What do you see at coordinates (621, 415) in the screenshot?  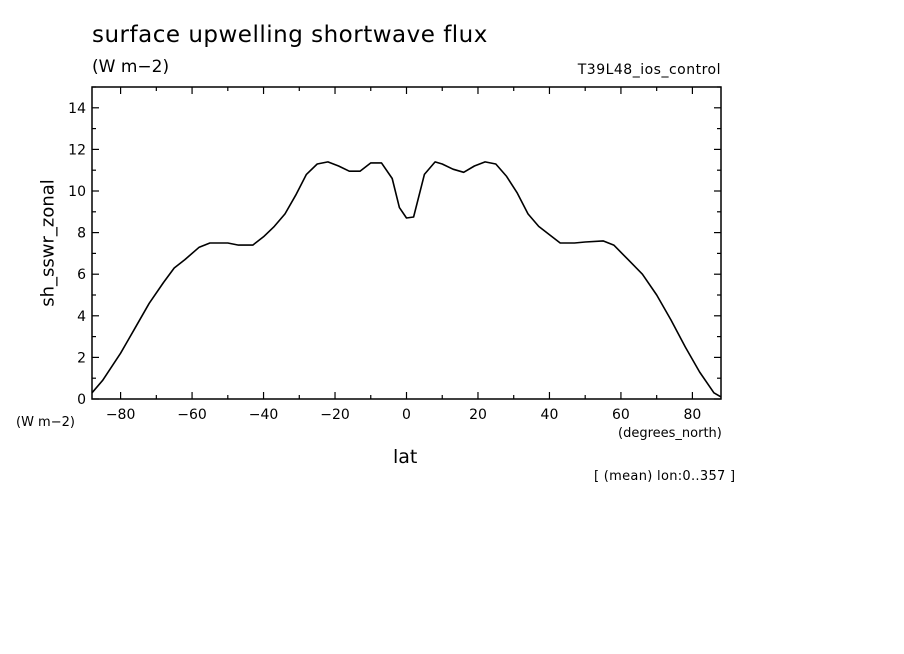 I see `x-tick-label: 60` at bounding box center [621, 415].